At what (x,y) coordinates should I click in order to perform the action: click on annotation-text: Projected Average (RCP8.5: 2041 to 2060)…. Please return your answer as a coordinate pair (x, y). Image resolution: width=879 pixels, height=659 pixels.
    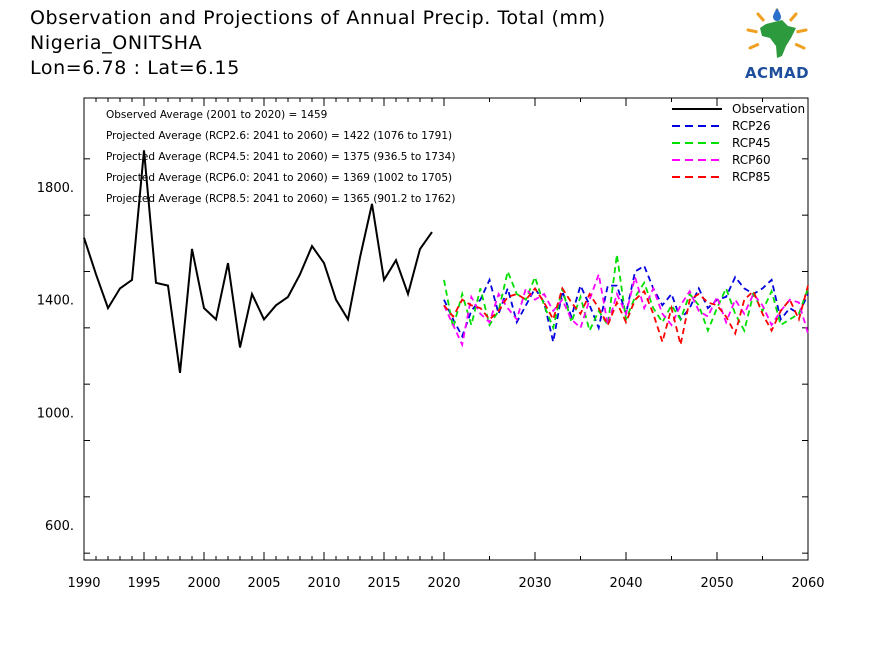
    Looking at the image, I should click on (280, 199).